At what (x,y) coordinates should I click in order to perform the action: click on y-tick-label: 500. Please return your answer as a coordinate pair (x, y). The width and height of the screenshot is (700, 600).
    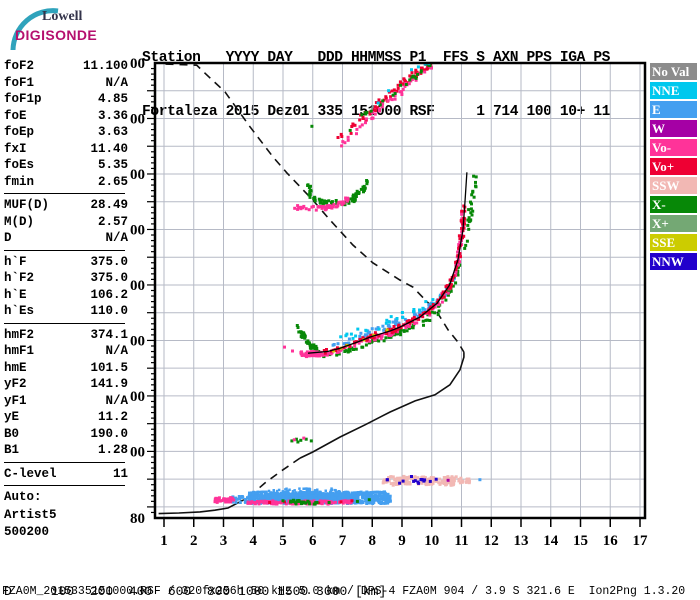
    Looking at the image, I should click on (137, 286).